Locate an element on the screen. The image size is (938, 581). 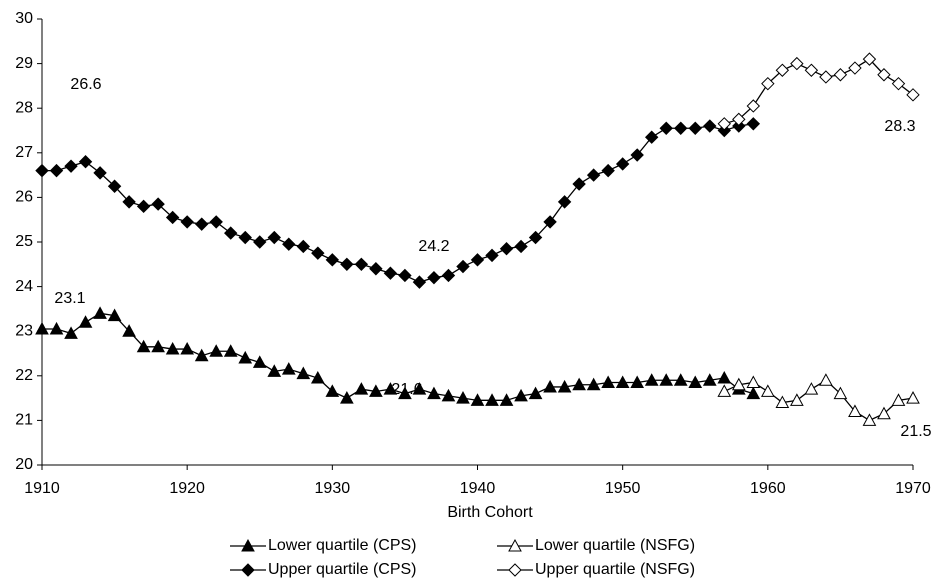
y-tick-label: 26 is located at coordinates (24, 197).